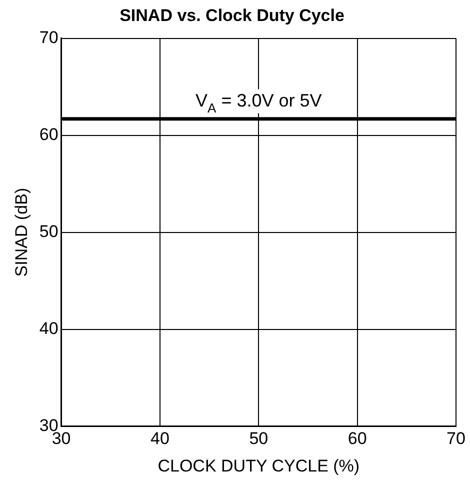  I want to click on y-tick-label: 50, so click(48, 231).